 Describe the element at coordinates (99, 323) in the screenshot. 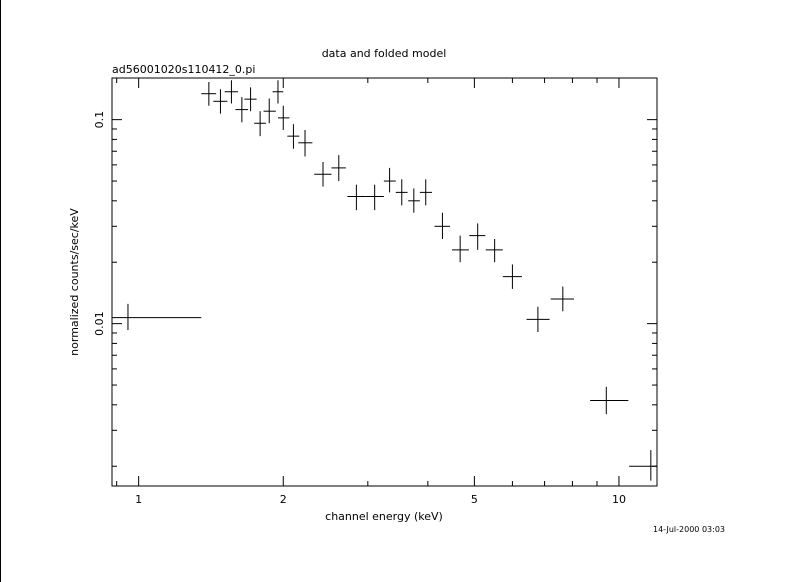

I see `y-tick-label: 0.01` at that location.